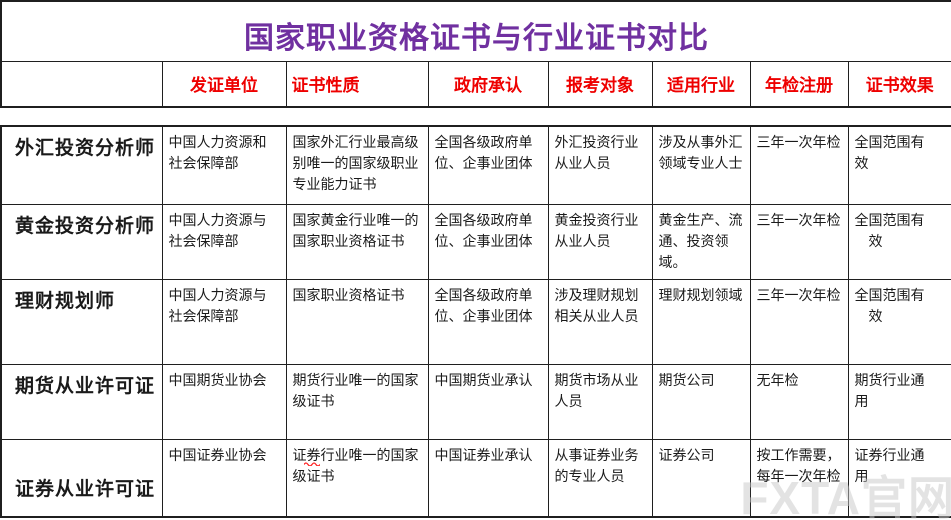 This screenshot has height=520, width=951. I want to click on col-header-issuing-unit: 发证单位, so click(224, 84).